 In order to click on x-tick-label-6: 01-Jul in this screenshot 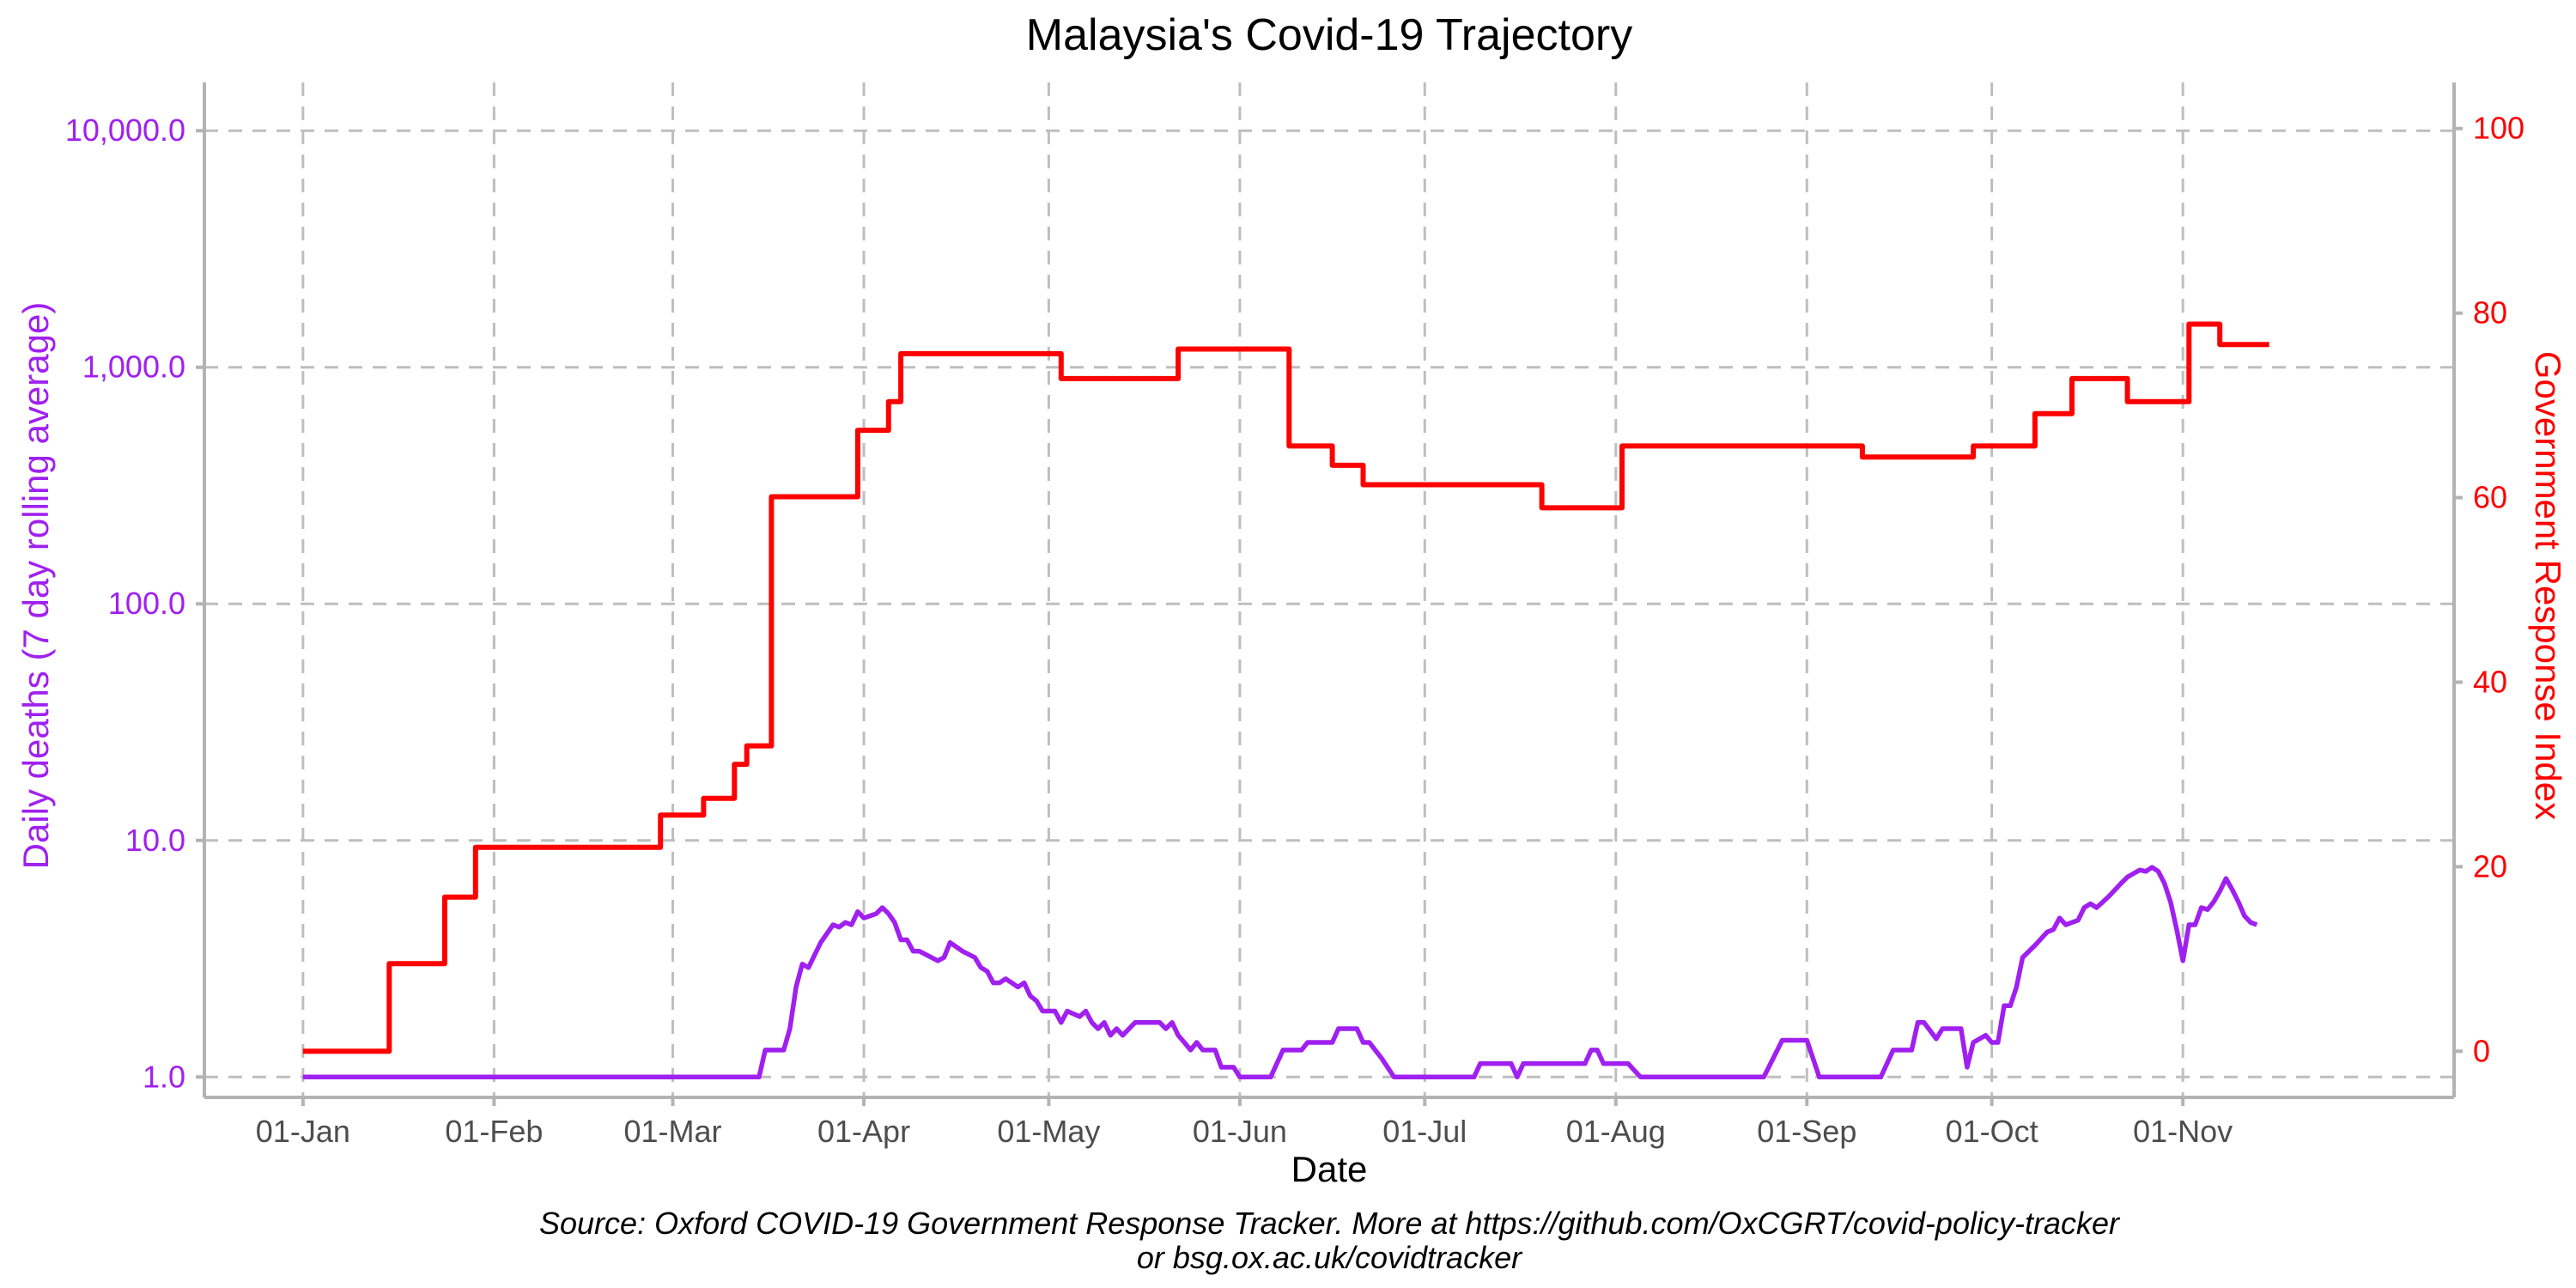, I will do `click(1425, 1131)`.